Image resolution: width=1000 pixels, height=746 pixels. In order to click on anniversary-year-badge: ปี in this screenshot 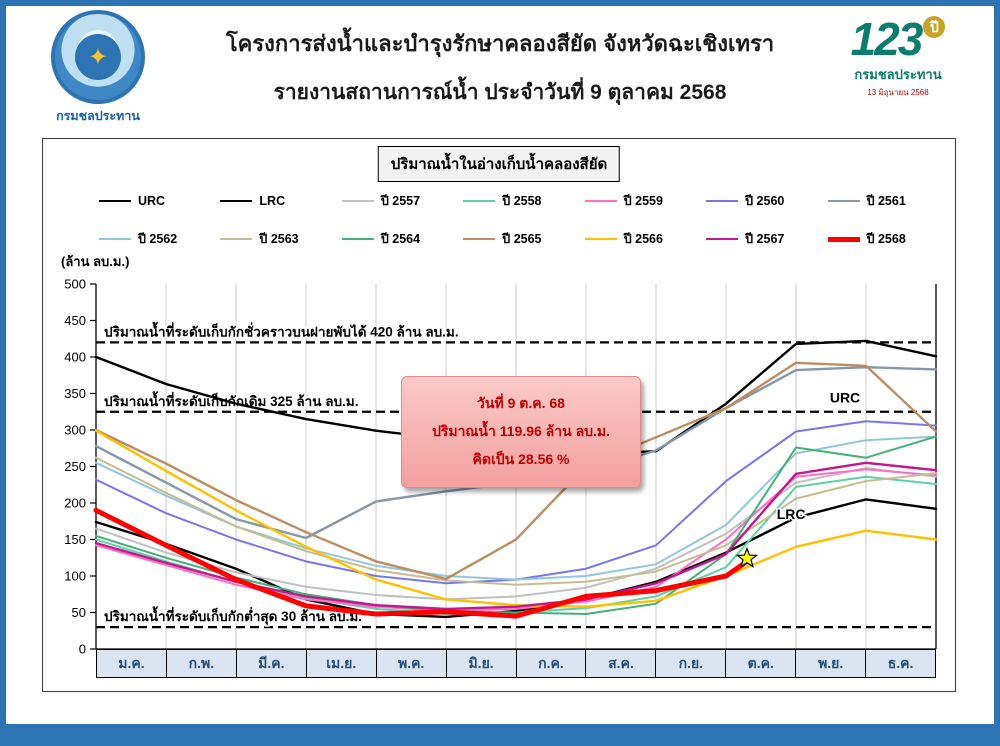, I will do `click(934, 27)`.